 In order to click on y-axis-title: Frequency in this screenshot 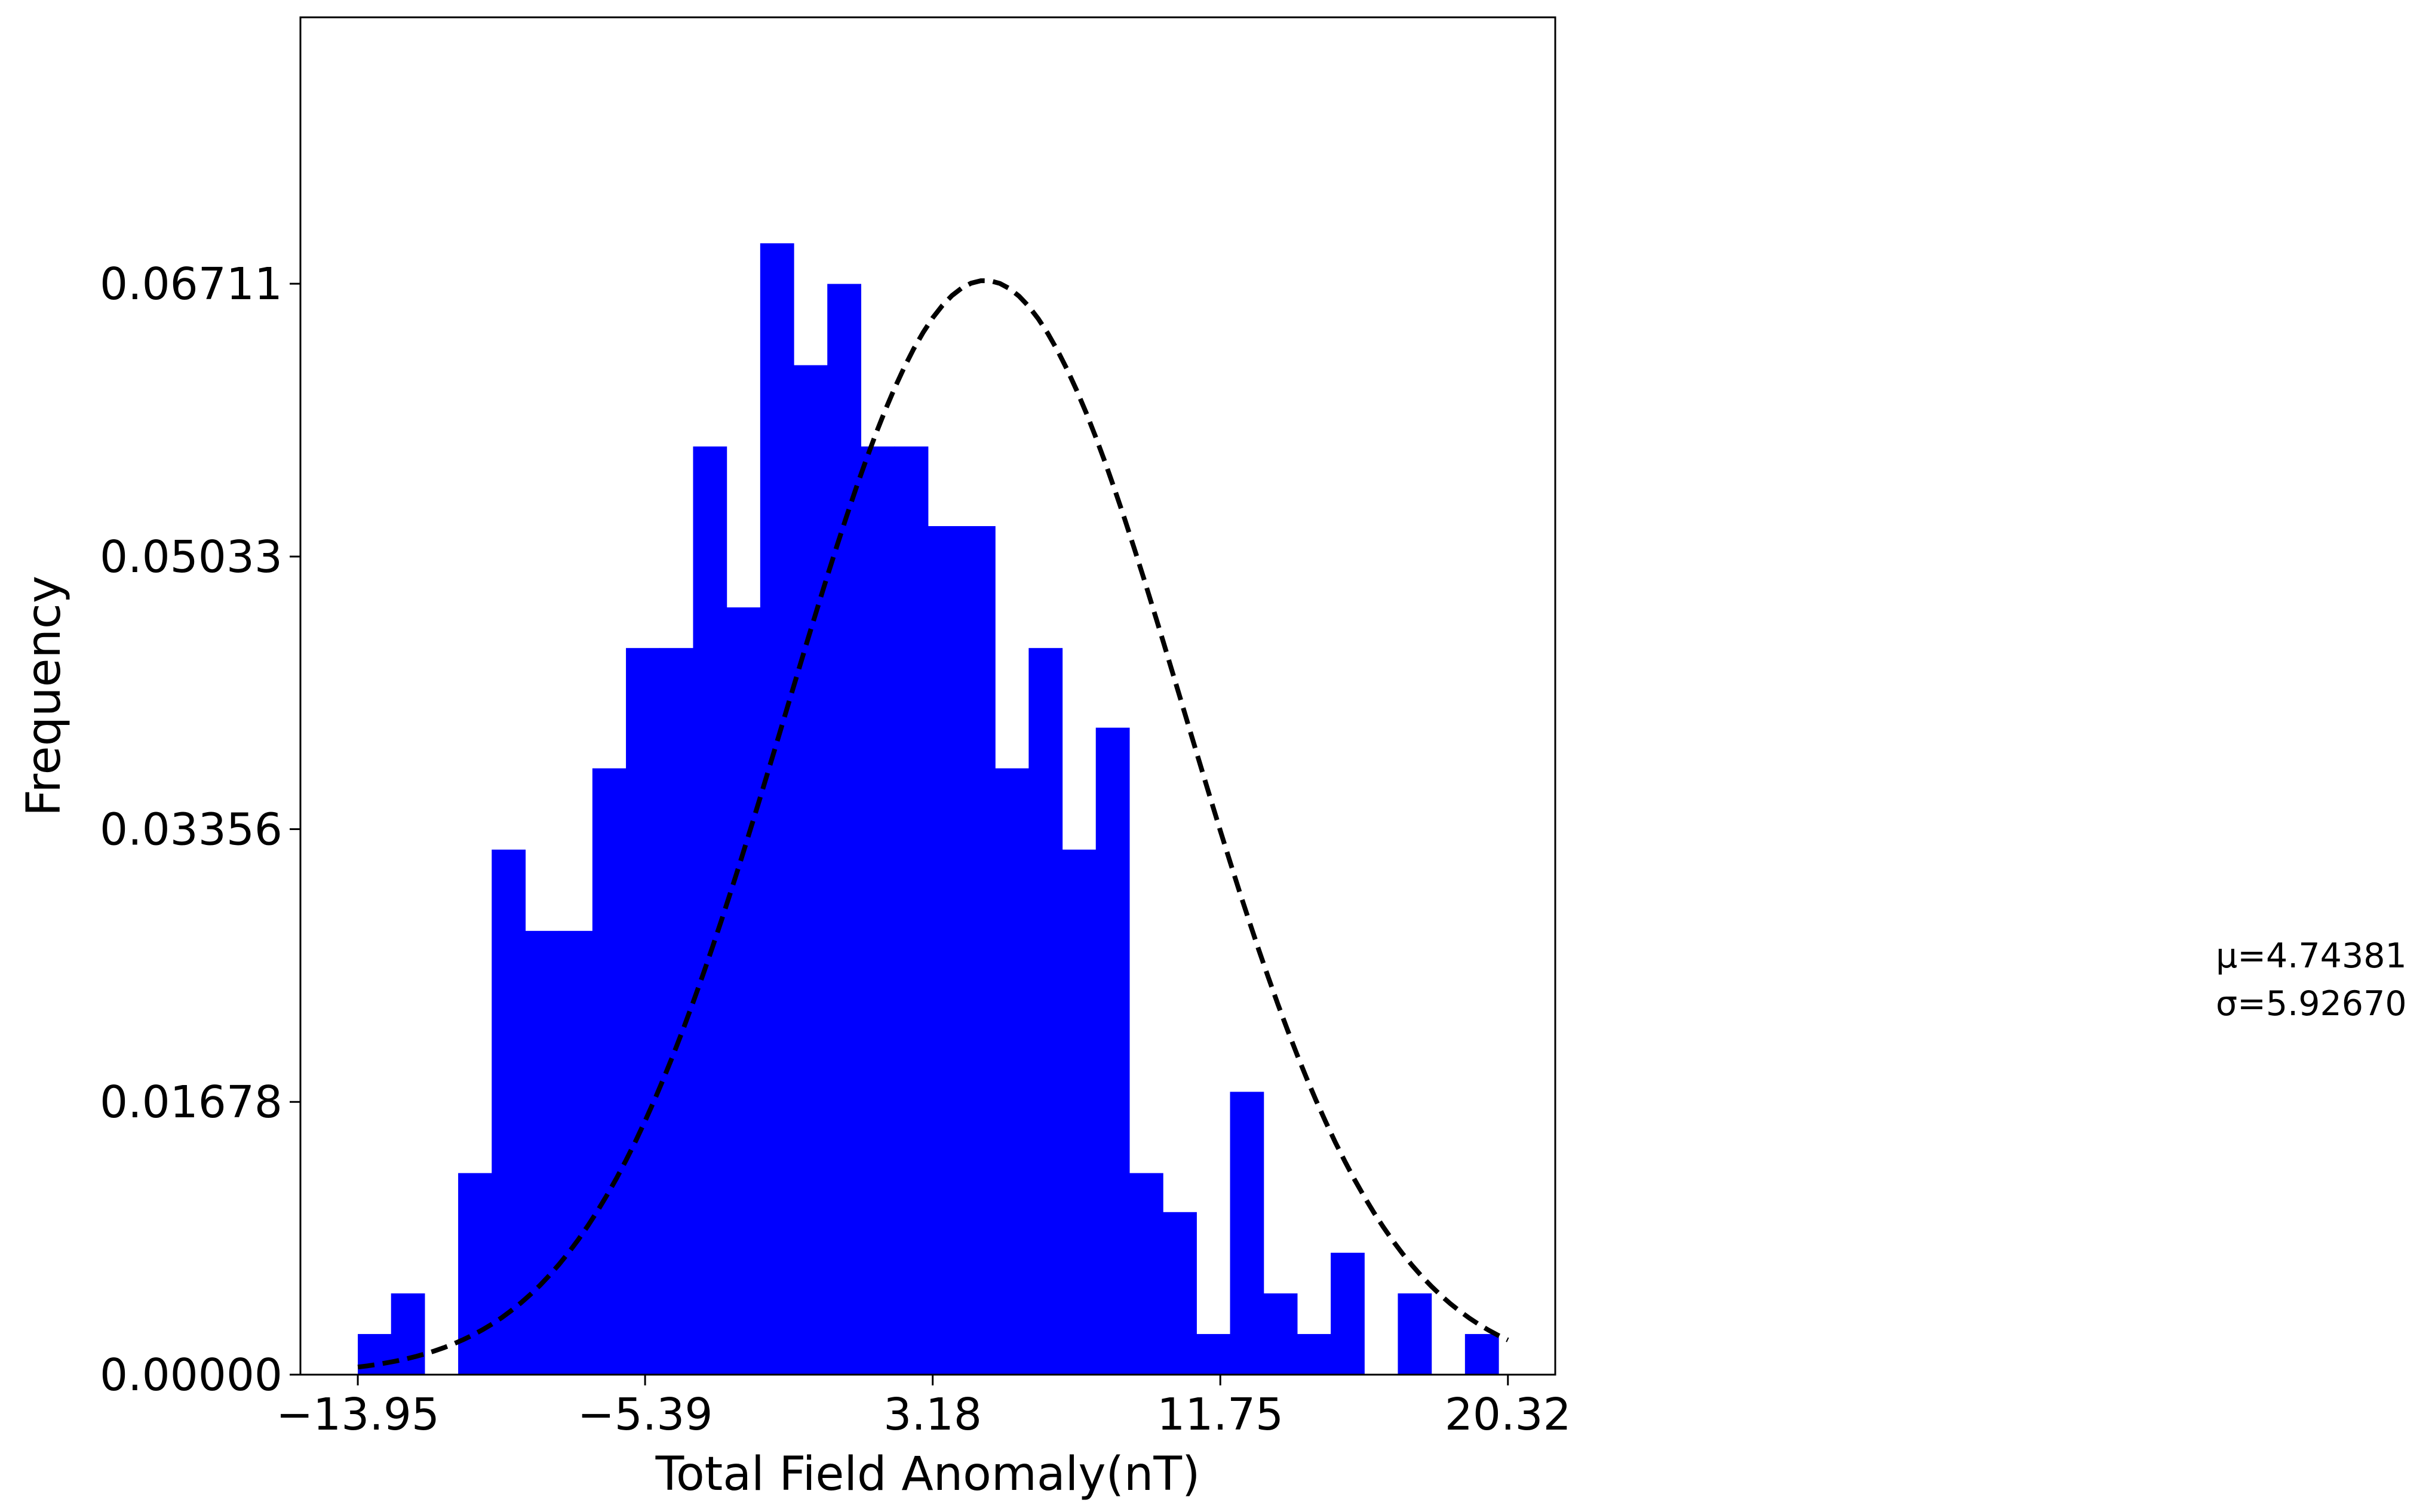, I will do `click(44, 696)`.